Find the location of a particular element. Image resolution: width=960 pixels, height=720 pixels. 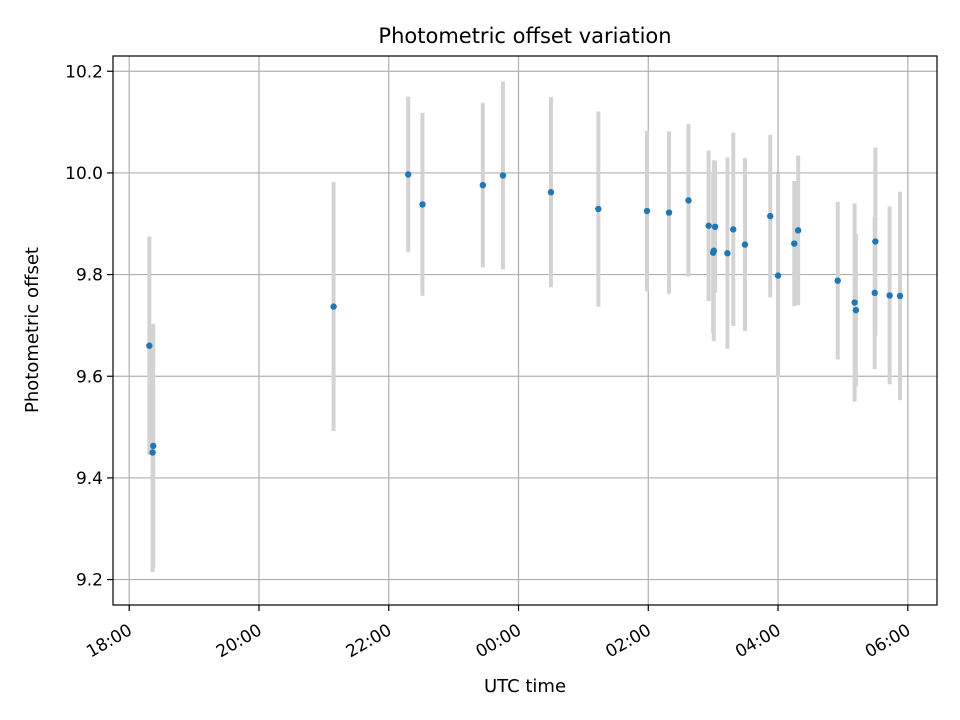

y-tick-label: 10.2 is located at coordinates (84, 72).